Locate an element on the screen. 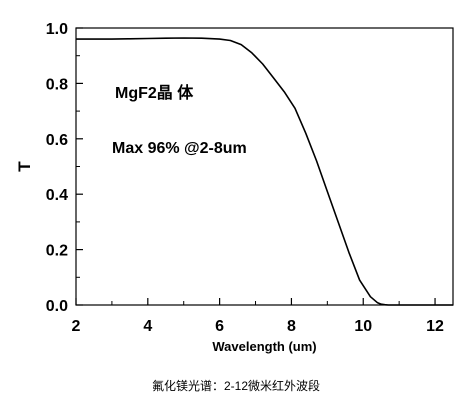 The image size is (472, 409). figure-caption: 氟化镁光谱：2-12微米红外波段 is located at coordinates (236, 385).